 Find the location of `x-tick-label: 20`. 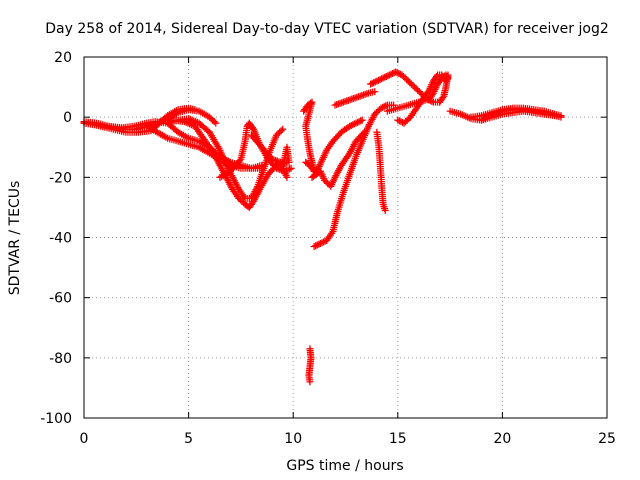

x-tick-label: 20 is located at coordinates (502, 439).